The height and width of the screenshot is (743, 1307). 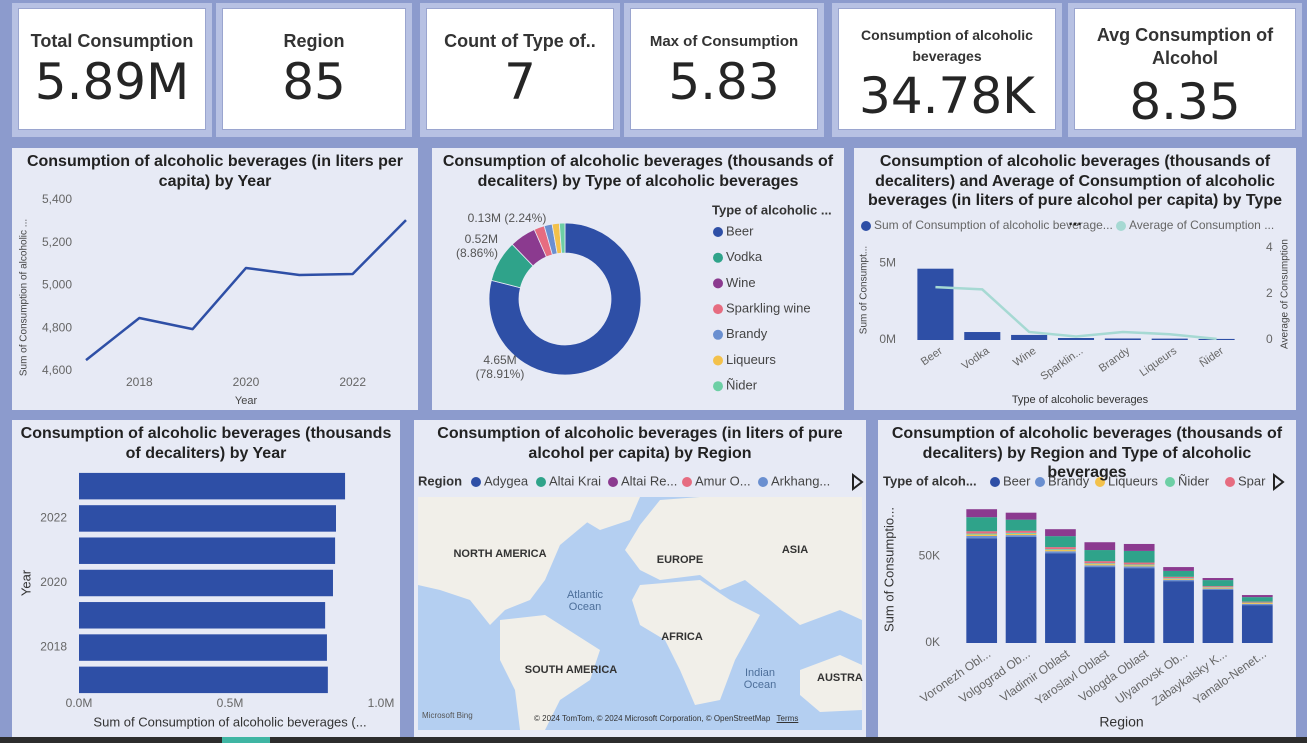 What do you see at coordinates (352, 382) in the screenshot?
I see `x-tick-label: 2022` at bounding box center [352, 382].